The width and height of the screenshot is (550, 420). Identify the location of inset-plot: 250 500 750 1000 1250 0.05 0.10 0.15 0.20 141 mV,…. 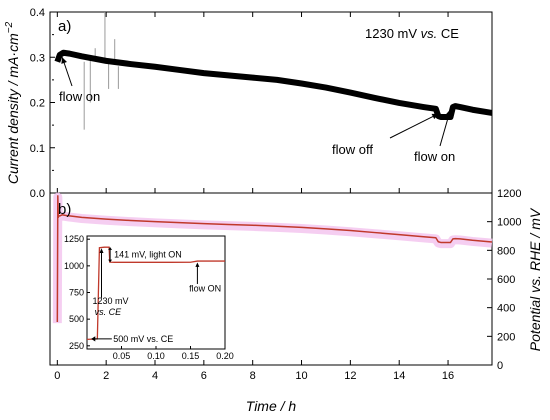
(149, 297).